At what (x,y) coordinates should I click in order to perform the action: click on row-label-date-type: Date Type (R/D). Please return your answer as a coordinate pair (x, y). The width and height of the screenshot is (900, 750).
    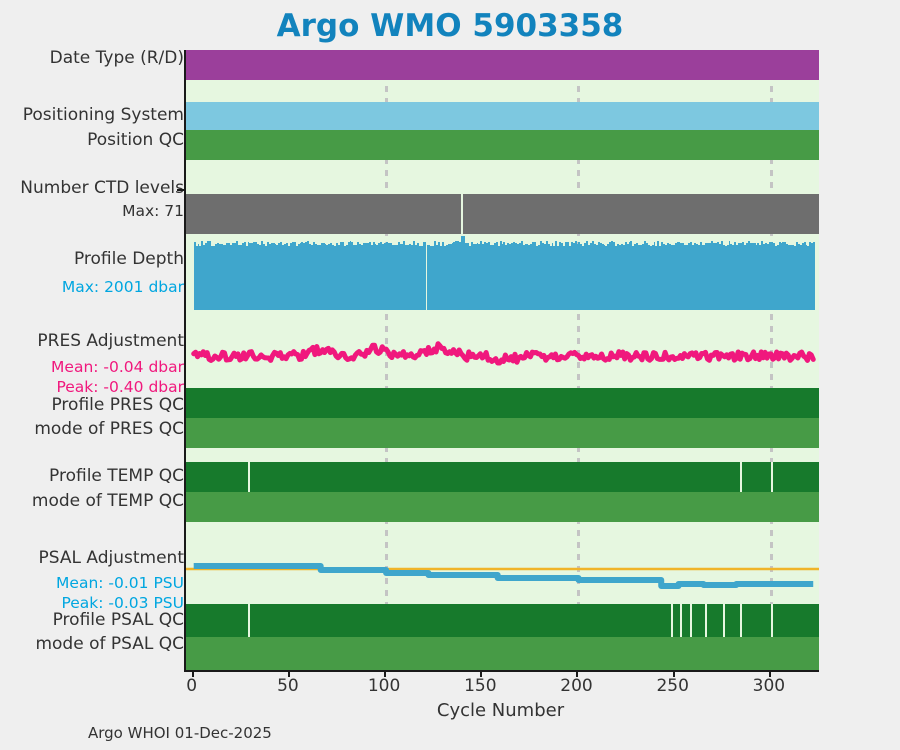
    Looking at the image, I should click on (116, 58).